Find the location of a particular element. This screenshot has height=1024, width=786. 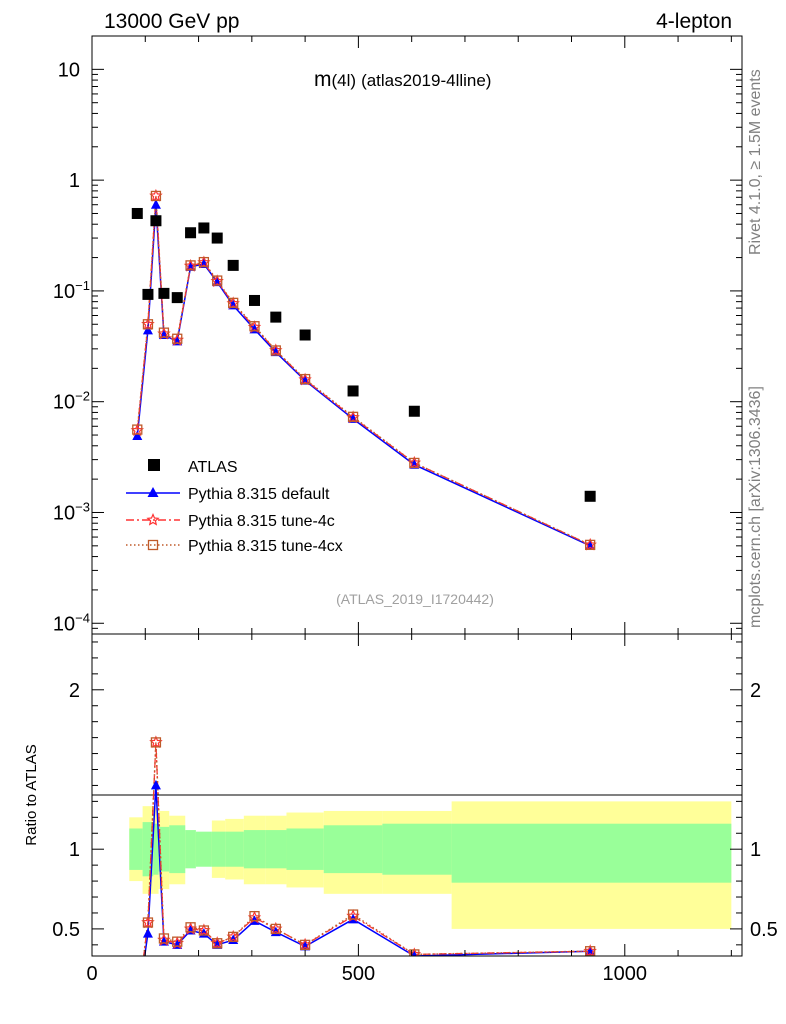

main-y-tick-label: 1 is located at coordinates (74, 181).